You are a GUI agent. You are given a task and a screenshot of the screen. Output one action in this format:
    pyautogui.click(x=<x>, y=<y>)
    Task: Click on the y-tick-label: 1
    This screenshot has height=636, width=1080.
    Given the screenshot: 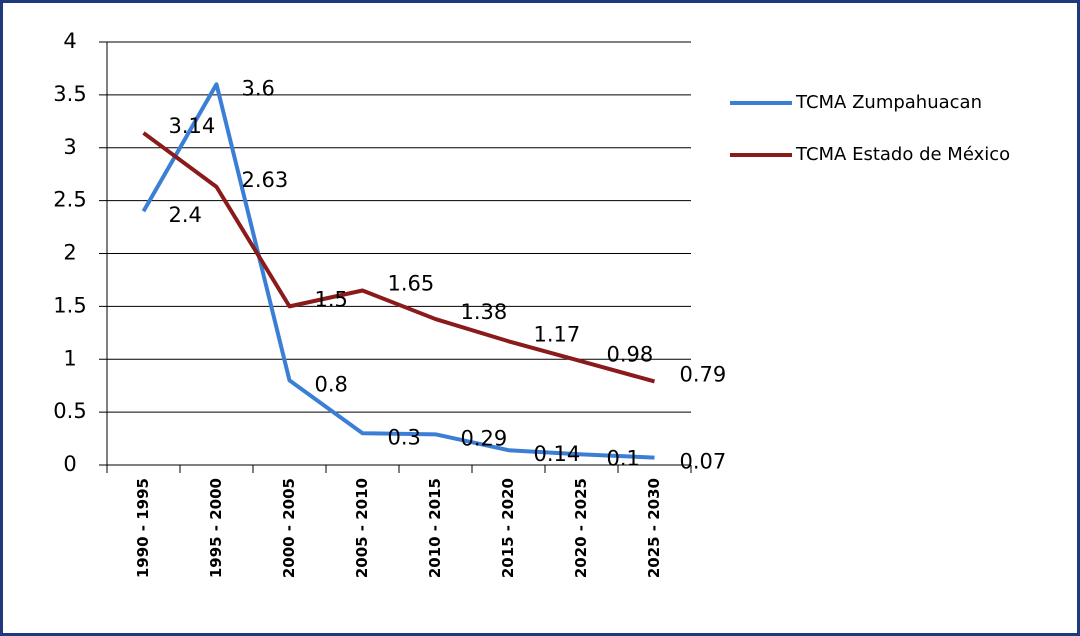 What is the action you would take?
    pyautogui.click(x=69, y=358)
    